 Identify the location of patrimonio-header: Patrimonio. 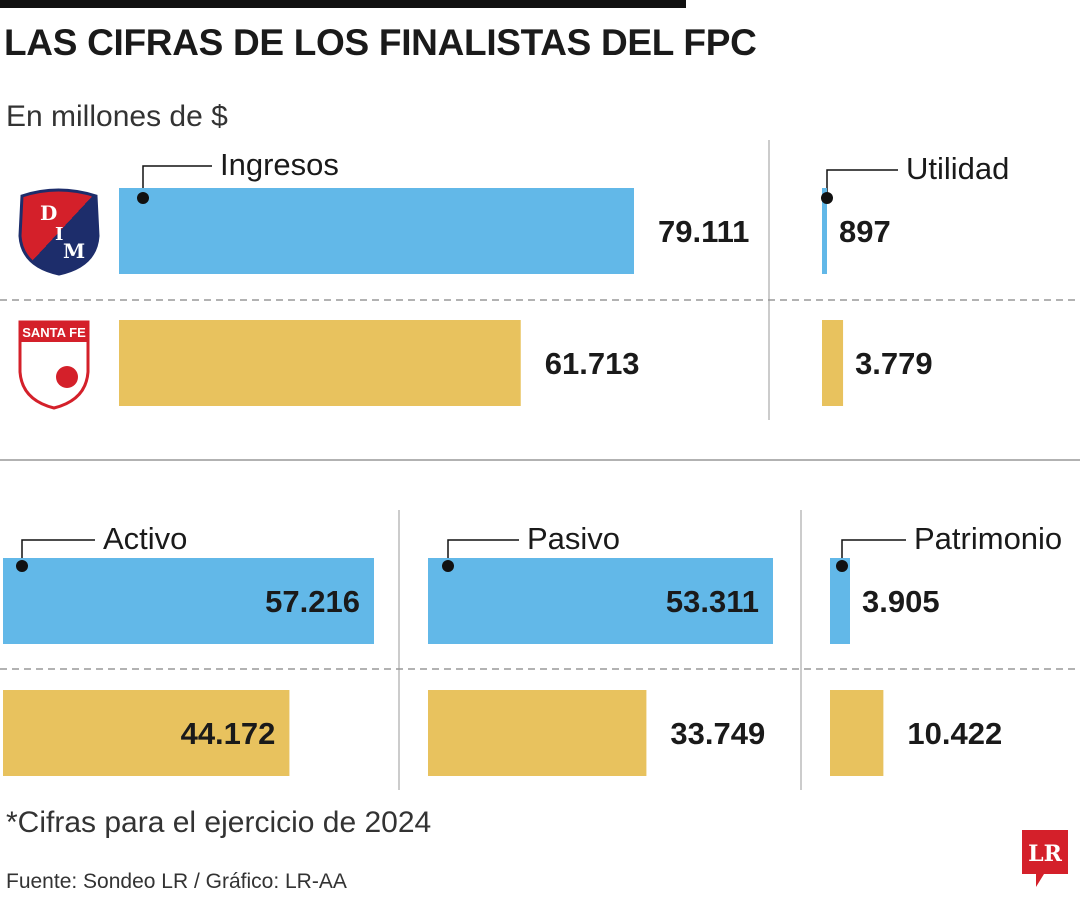
(988, 538).